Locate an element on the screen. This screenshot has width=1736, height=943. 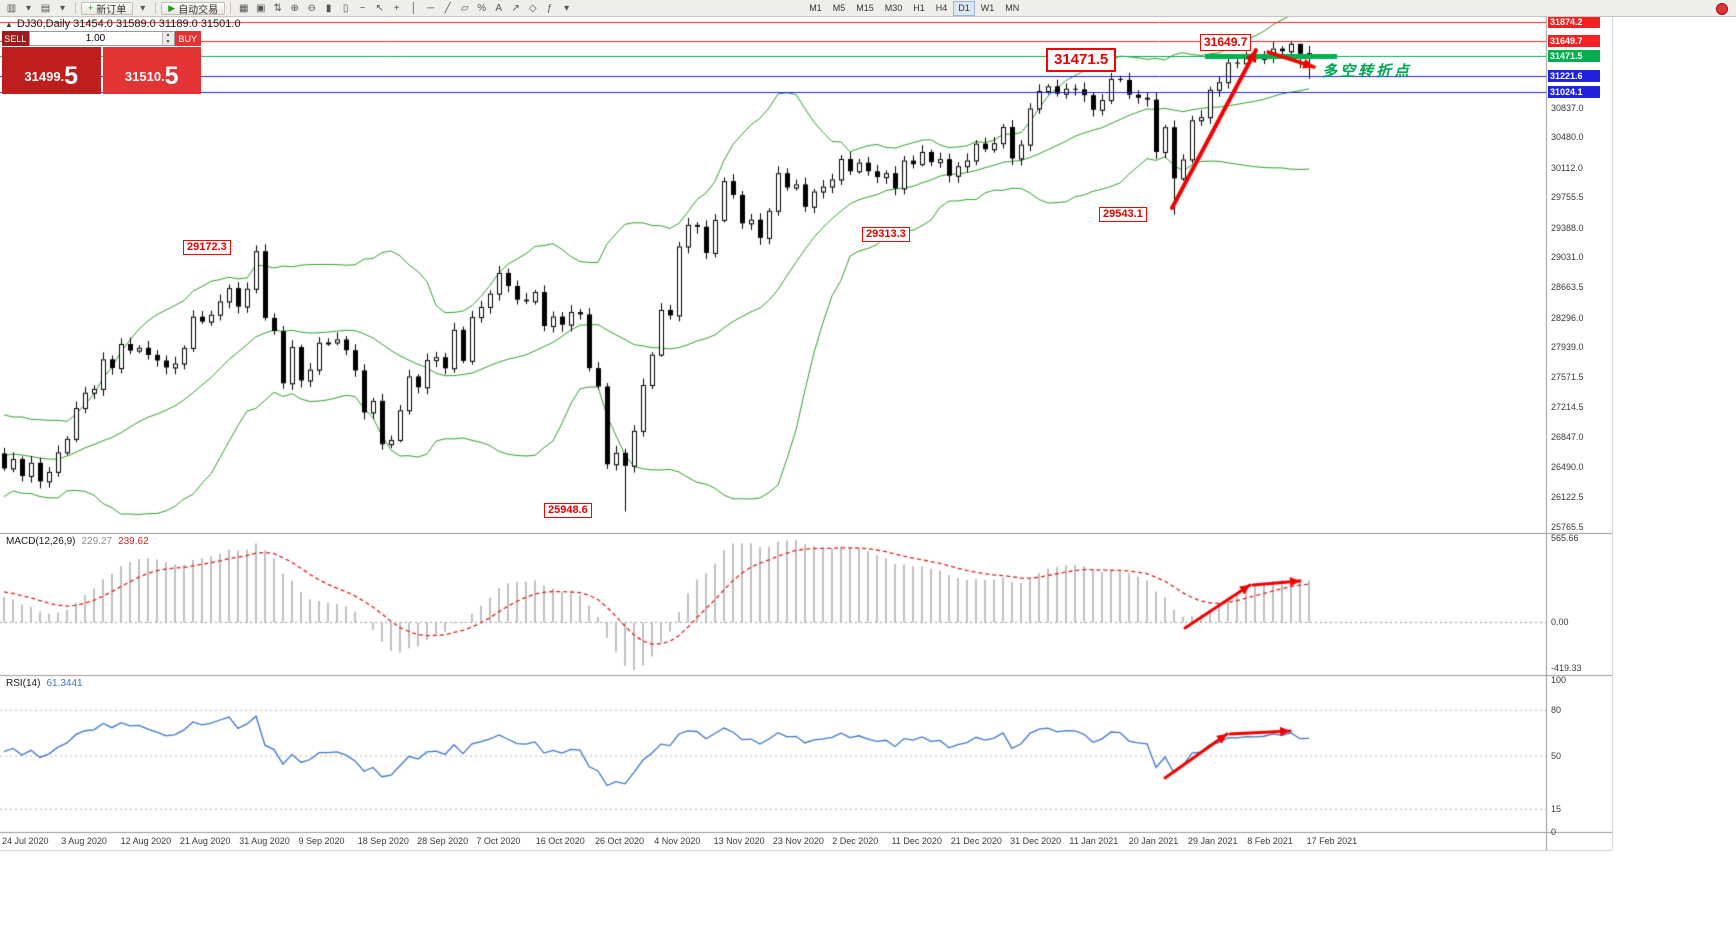
price-axis-label: 28663.5 is located at coordinates (1567, 287).